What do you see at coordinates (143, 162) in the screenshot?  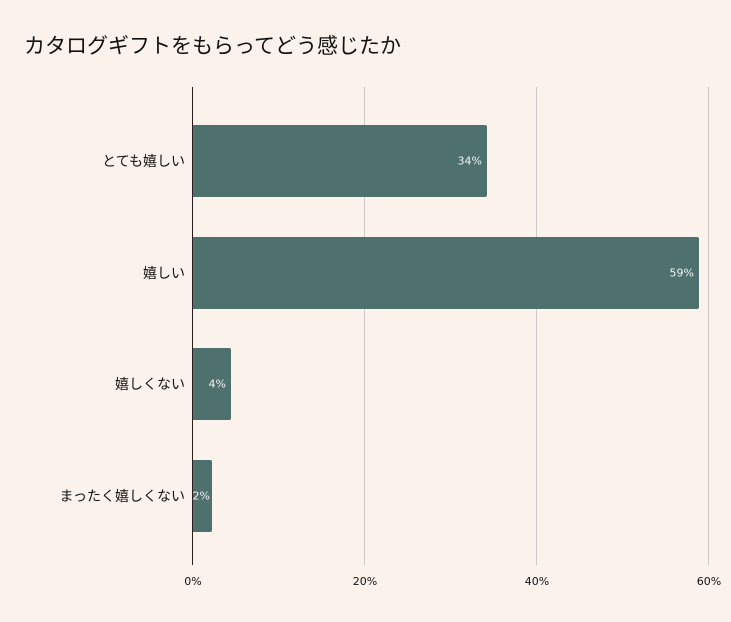 I see `category-label: とても嬉しい` at bounding box center [143, 162].